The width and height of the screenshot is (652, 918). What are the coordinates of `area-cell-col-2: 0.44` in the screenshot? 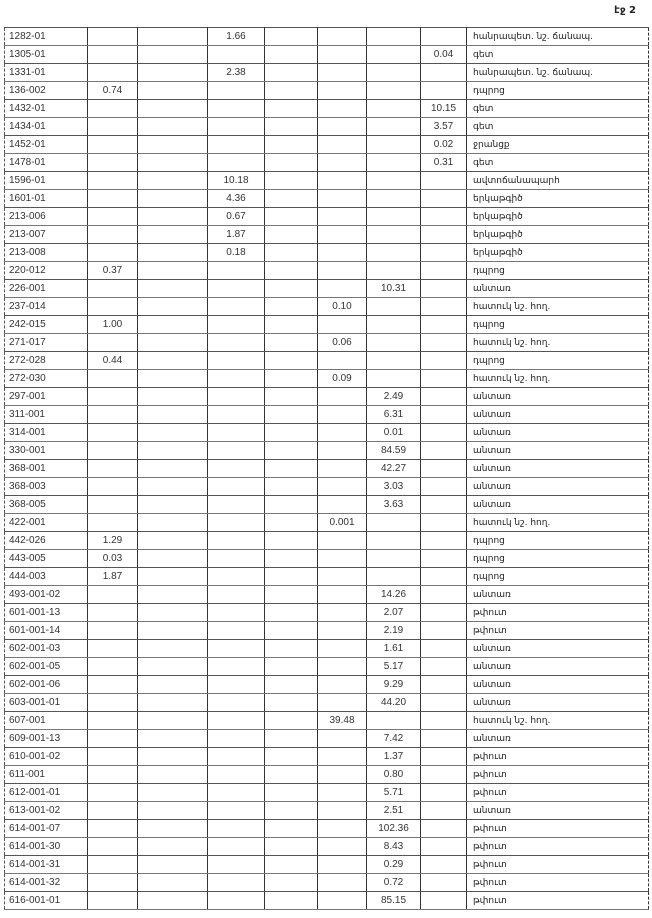 It's located at (112, 360).